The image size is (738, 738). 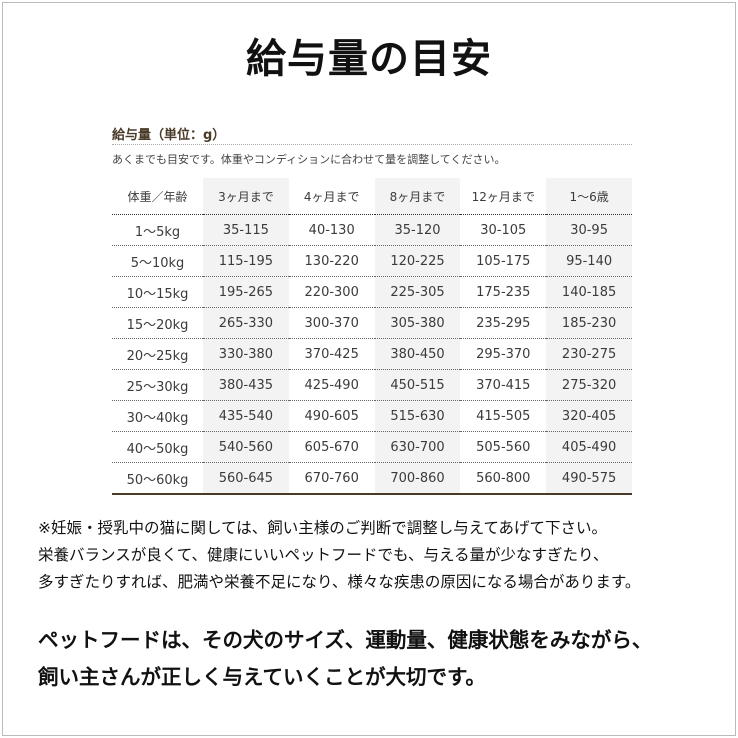 What do you see at coordinates (157, 196) in the screenshot?
I see `column-header: 体重／年齢` at bounding box center [157, 196].